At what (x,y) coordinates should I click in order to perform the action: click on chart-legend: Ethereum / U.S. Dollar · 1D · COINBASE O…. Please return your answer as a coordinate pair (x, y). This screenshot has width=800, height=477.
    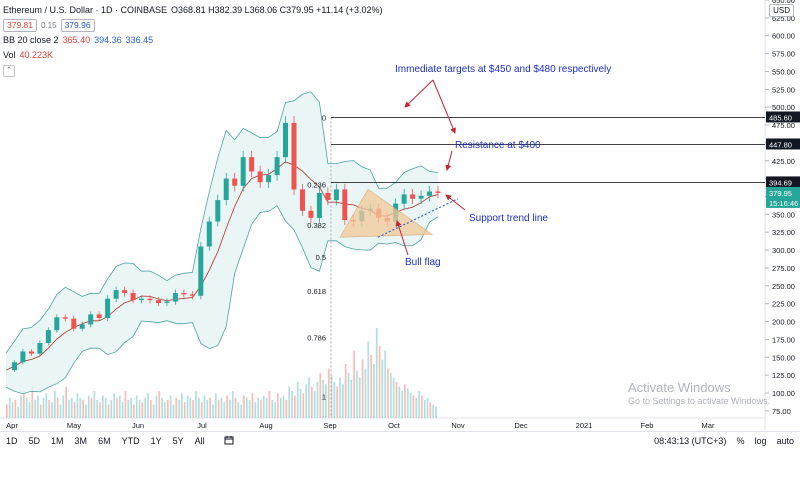
    Looking at the image, I should click on (193, 40).